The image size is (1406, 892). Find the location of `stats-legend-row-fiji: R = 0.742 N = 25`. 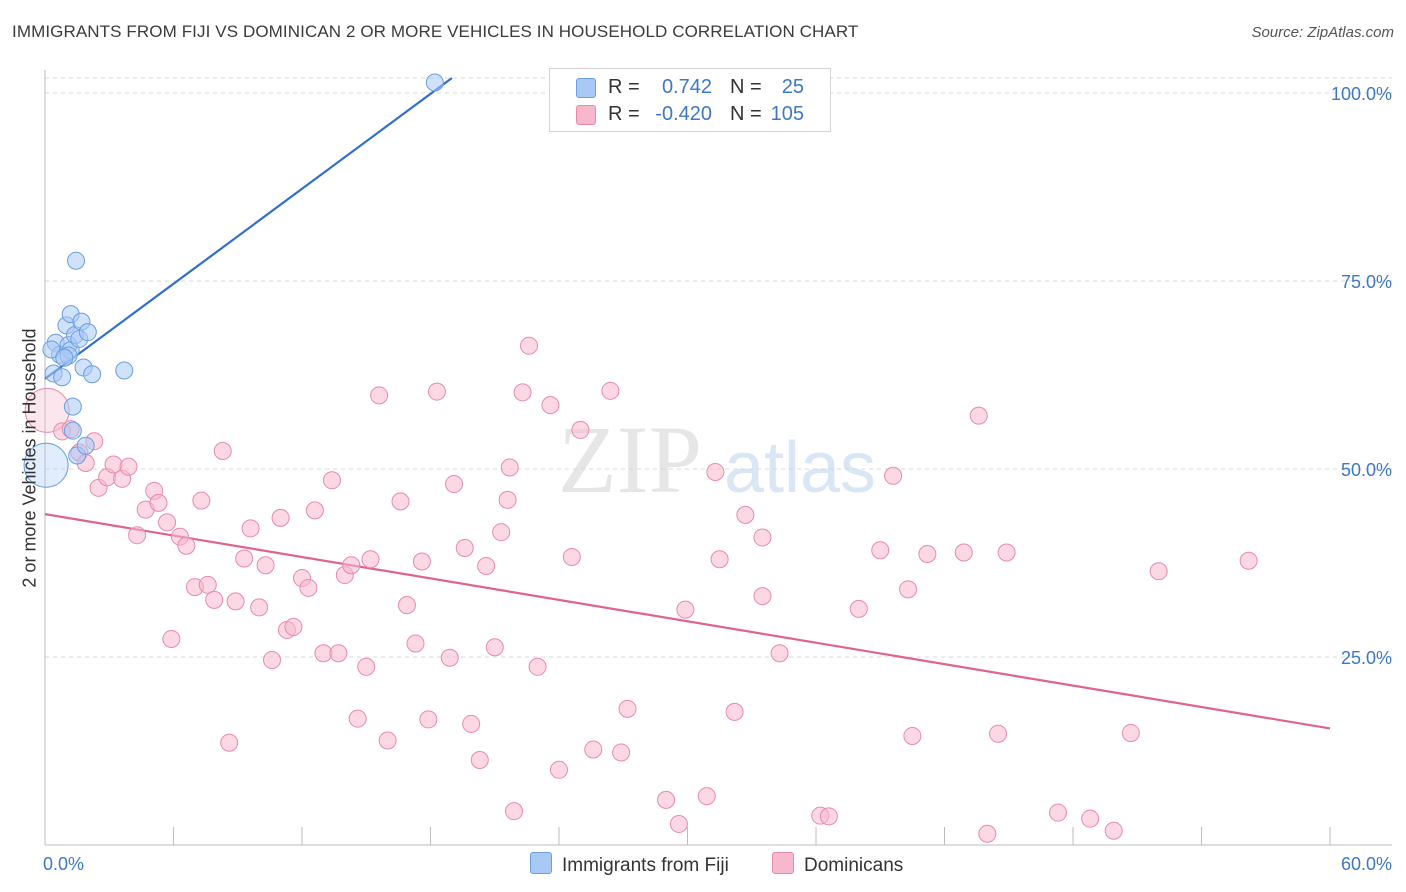

stats-legend-row-fiji: R = 0.742 N = 25 is located at coordinates (690, 87).